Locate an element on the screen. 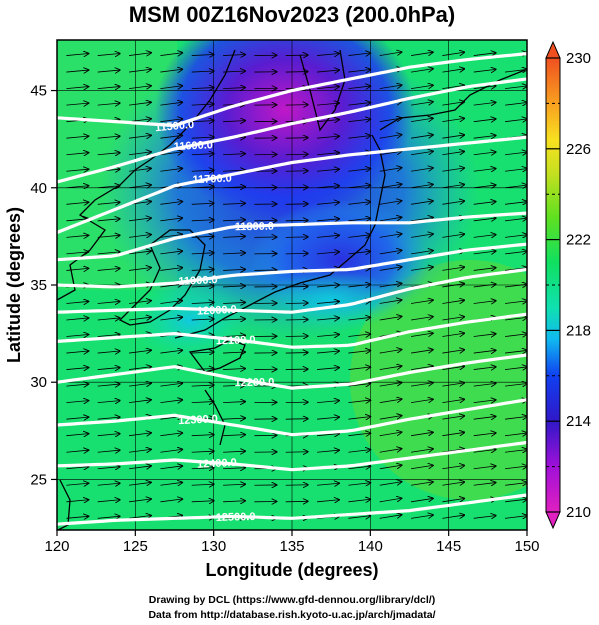 Image resolution: width=599 pixels, height=625 pixels. contour-label: 11800.0 is located at coordinates (254, 227).